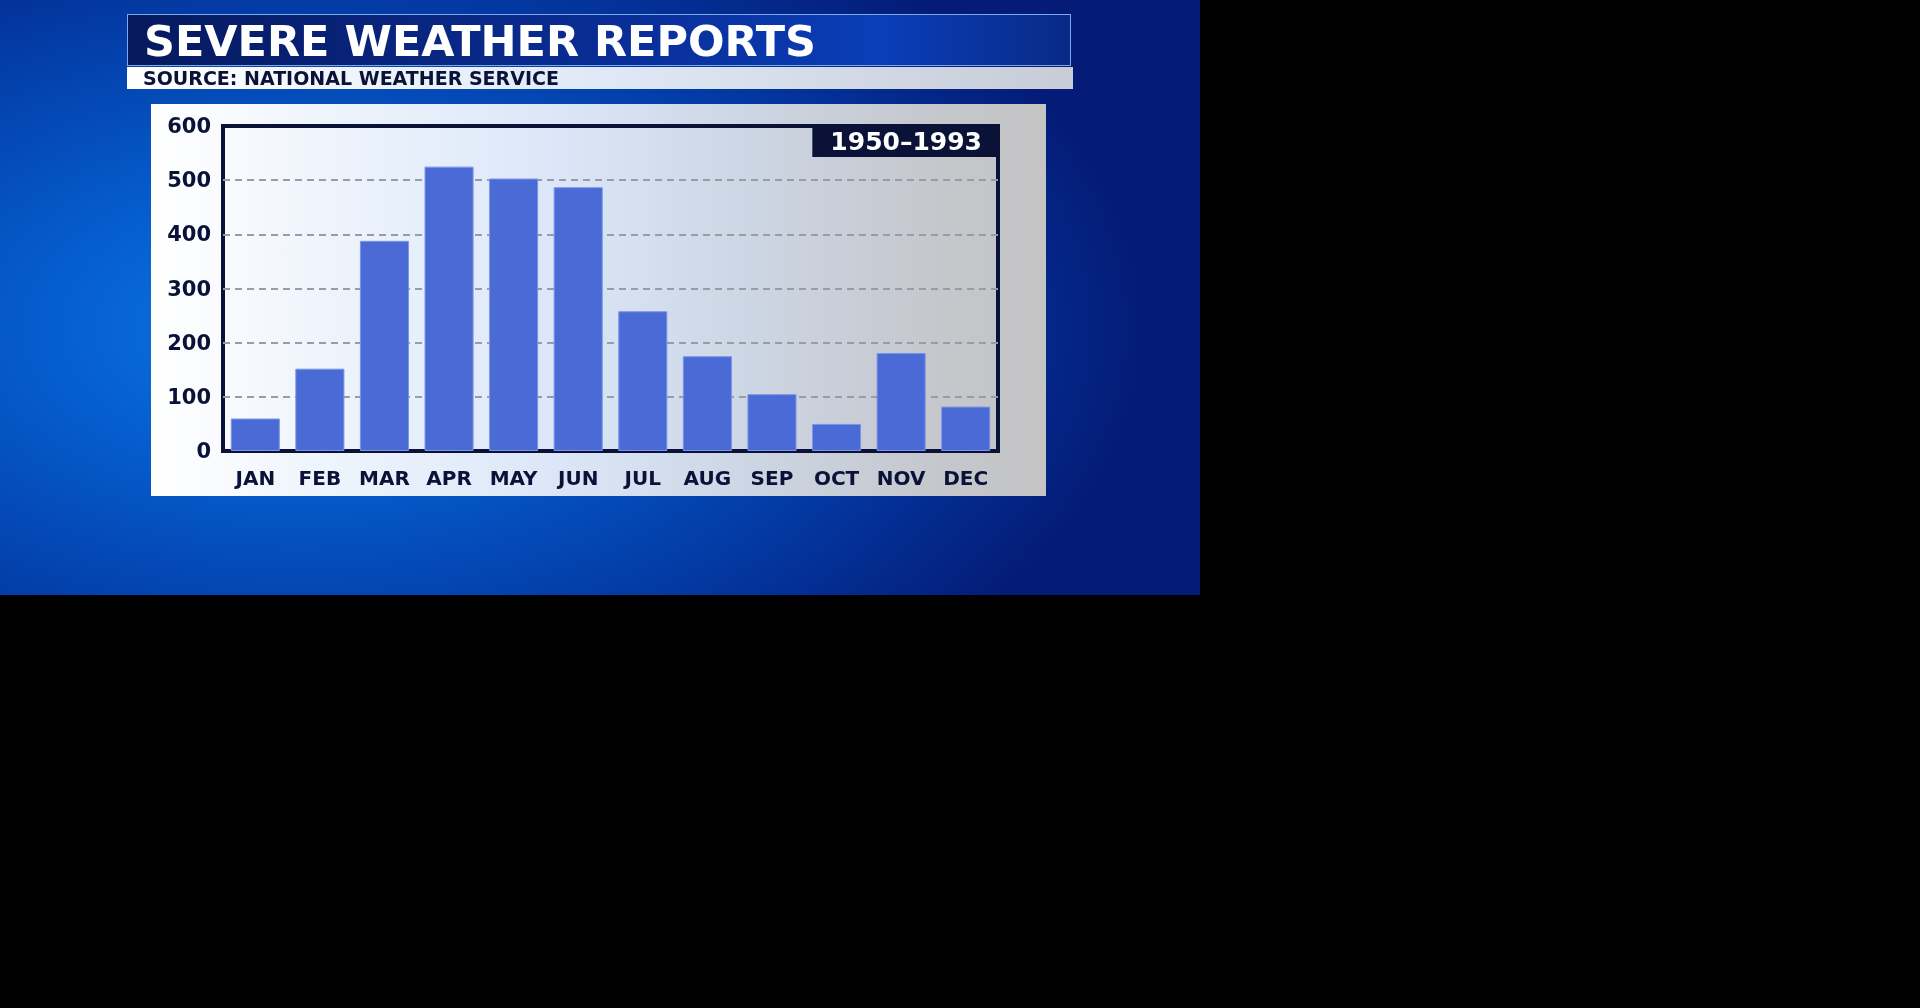 The image size is (1920, 1008). What do you see at coordinates (966, 478) in the screenshot?
I see `x-tick-label: DEC` at bounding box center [966, 478].